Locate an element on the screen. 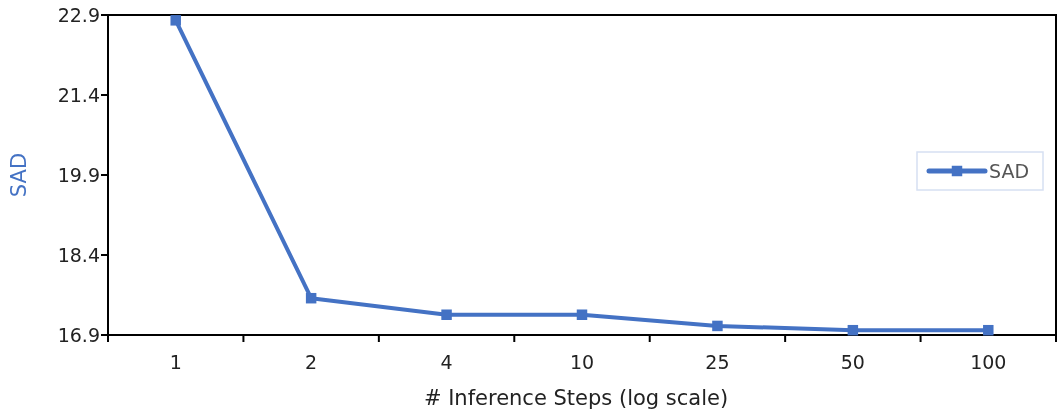 The image size is (1060, 416). y-tick-label: 18.4 is located at coordinates (78, 254).